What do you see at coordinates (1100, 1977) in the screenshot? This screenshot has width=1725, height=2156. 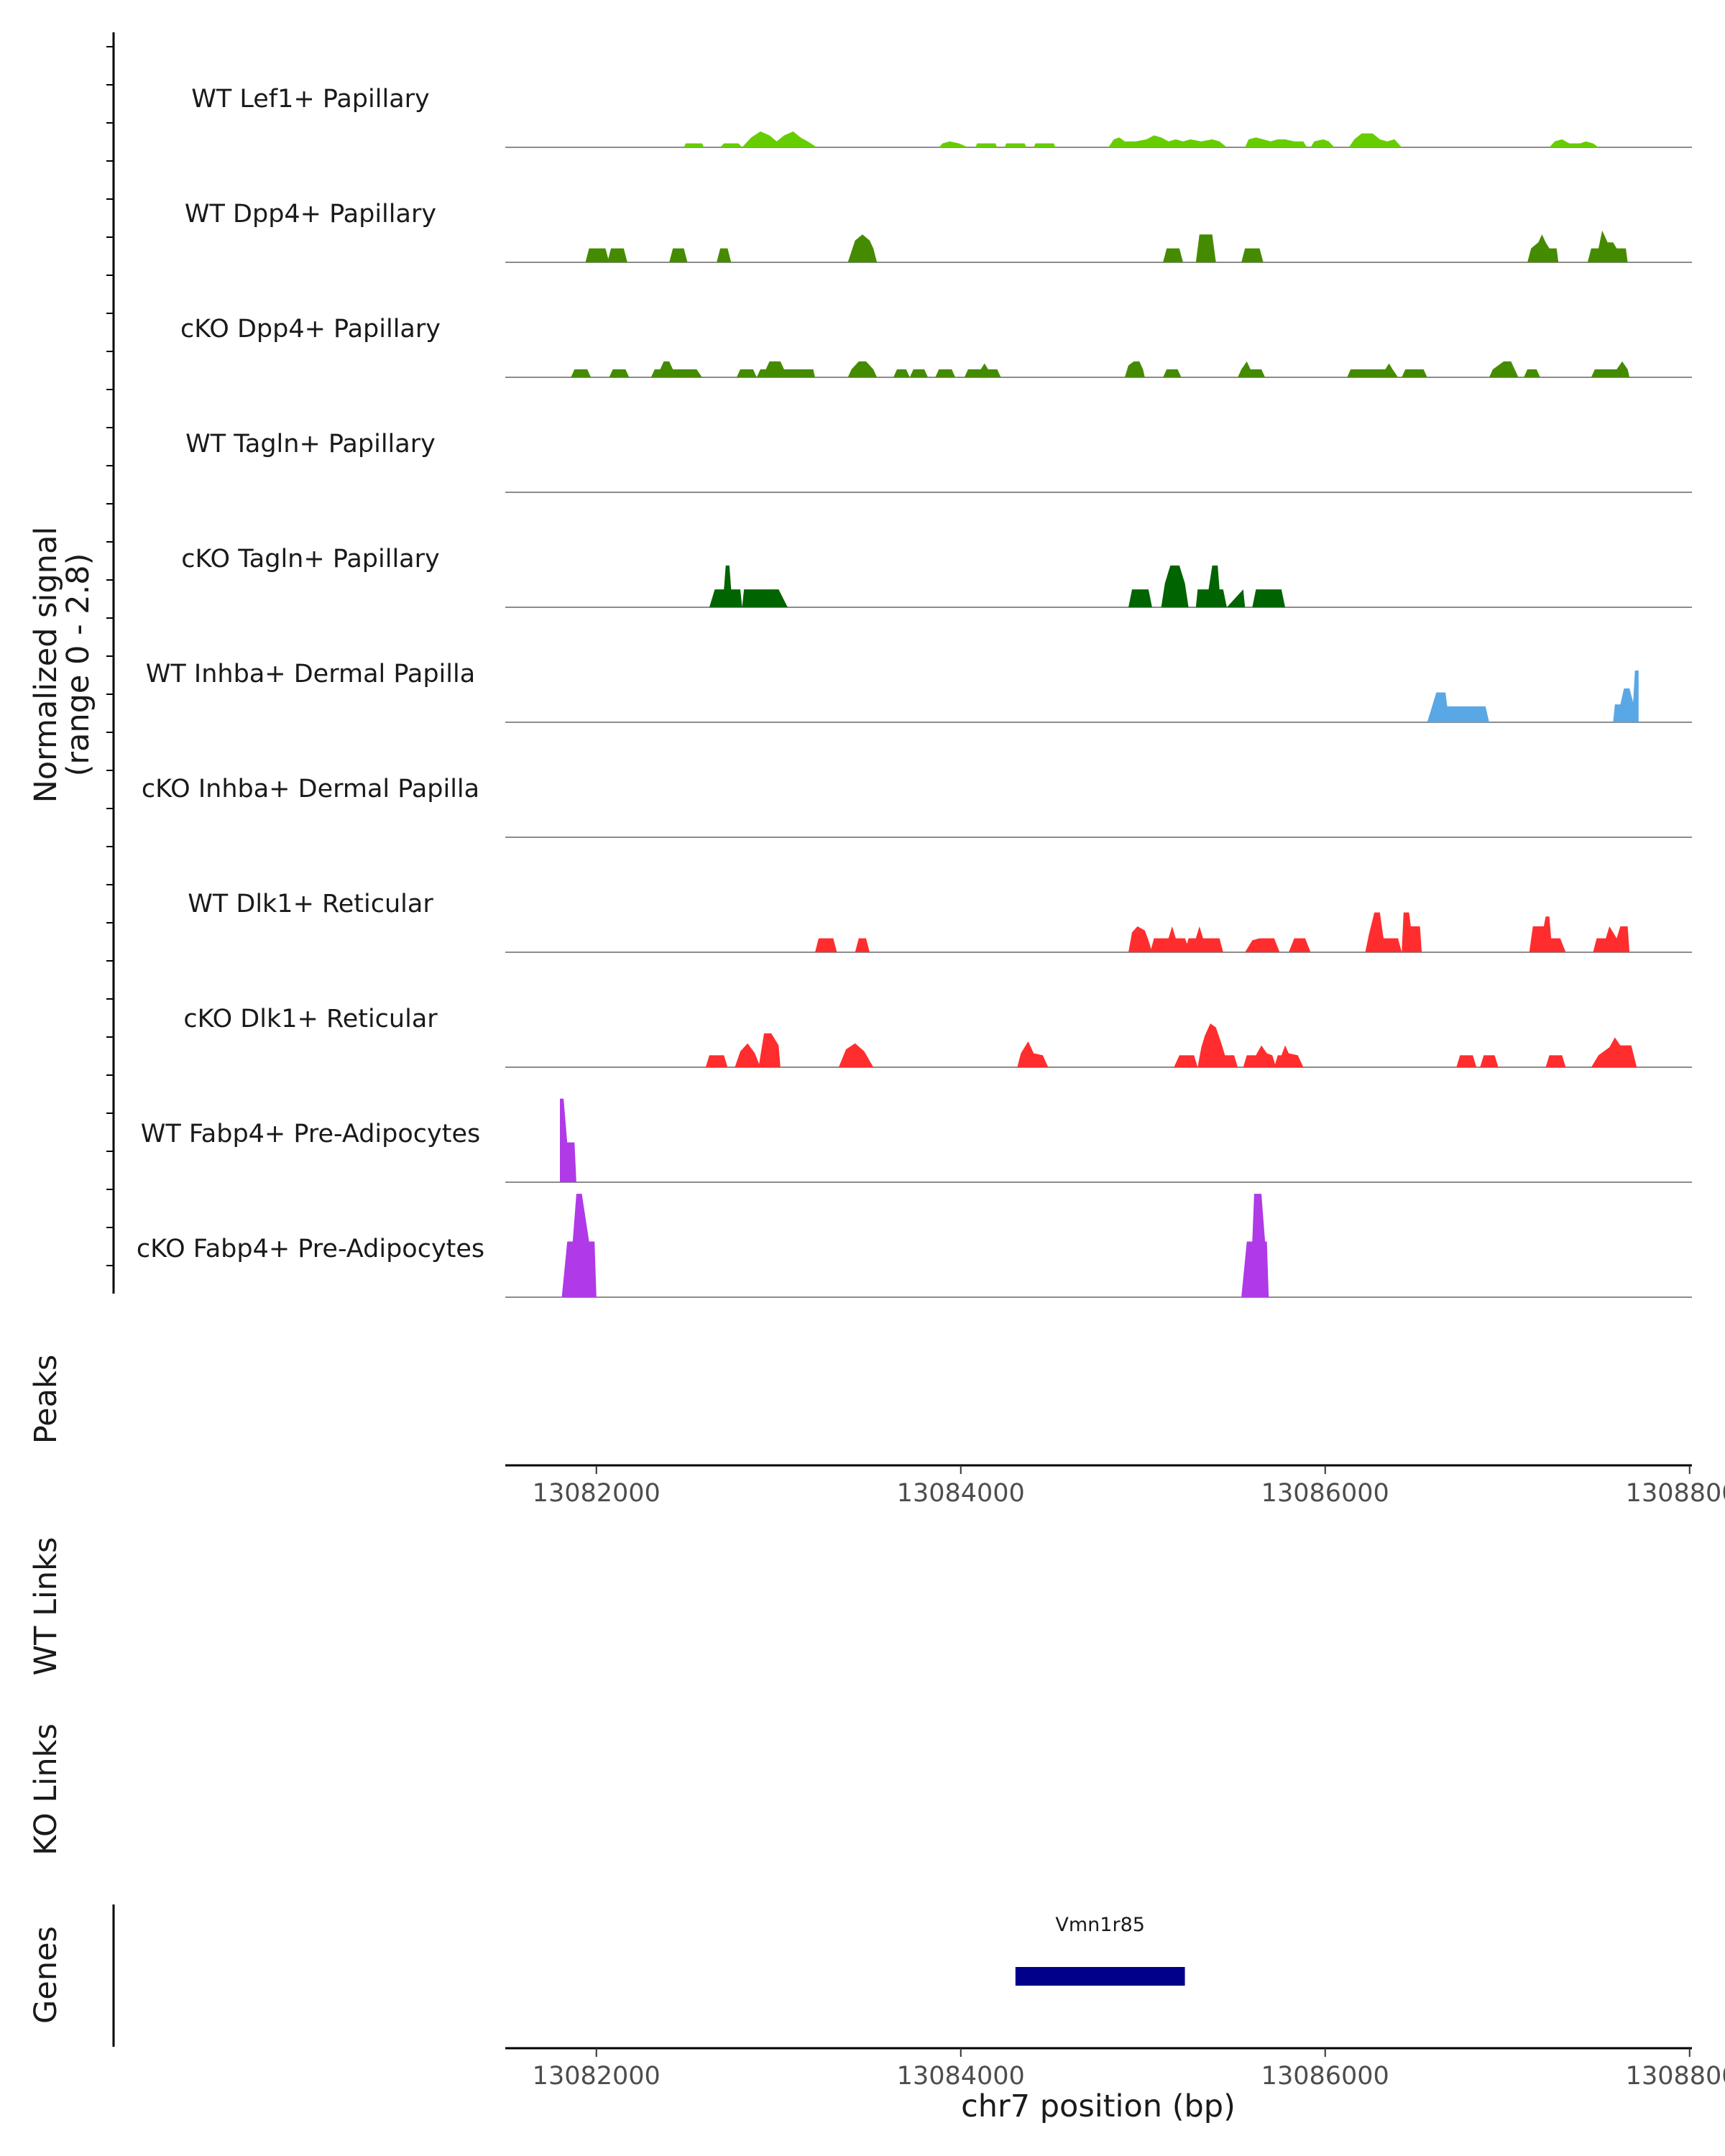 I see `gene-body` at bounding box center [1100, 1977].